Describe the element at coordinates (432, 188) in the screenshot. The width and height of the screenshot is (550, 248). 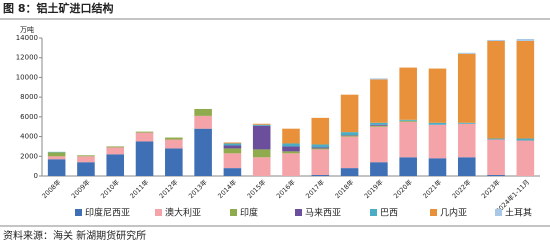
I see `x-tick-label: 2021年` at that location.